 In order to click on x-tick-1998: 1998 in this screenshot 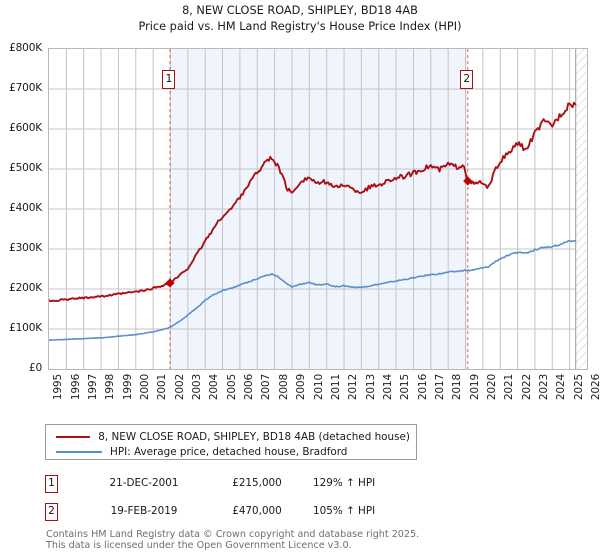, I will do `click(110, 387)`.